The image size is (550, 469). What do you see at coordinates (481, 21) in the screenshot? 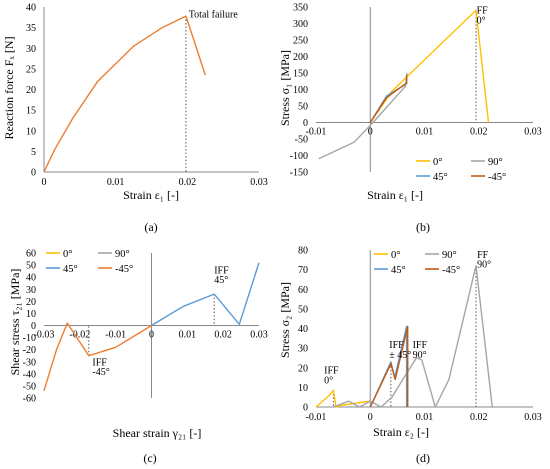
I see `annotation-label: 0°` at bounding box center [481, 21].